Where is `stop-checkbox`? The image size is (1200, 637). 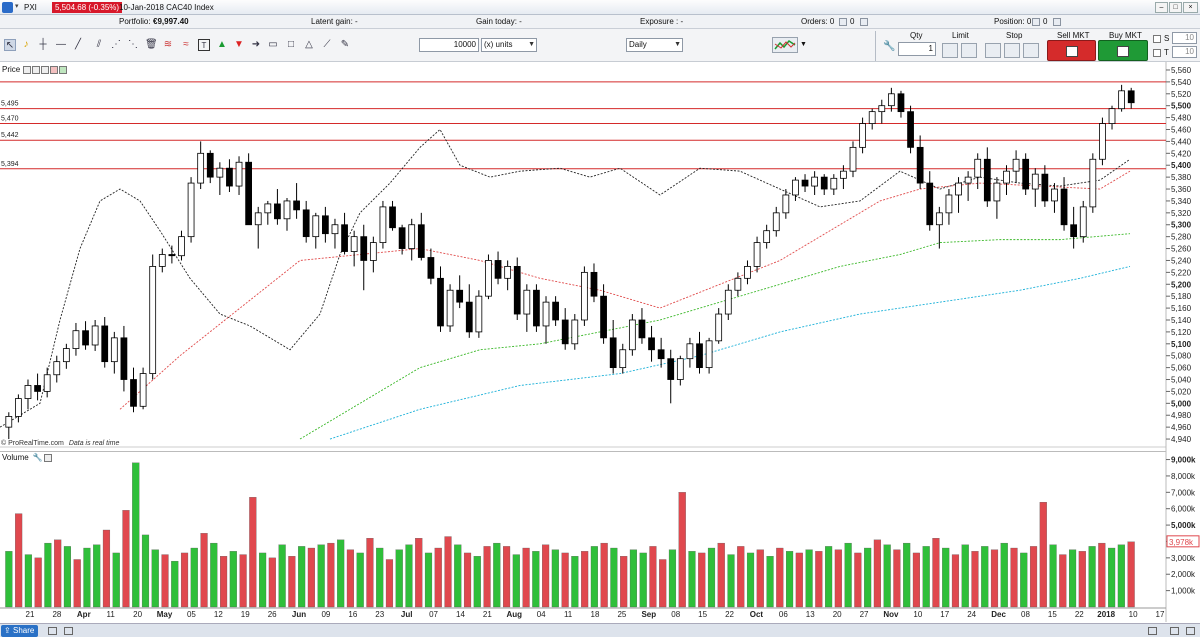 stop-checkbox is located at coordinates (1157, 39).